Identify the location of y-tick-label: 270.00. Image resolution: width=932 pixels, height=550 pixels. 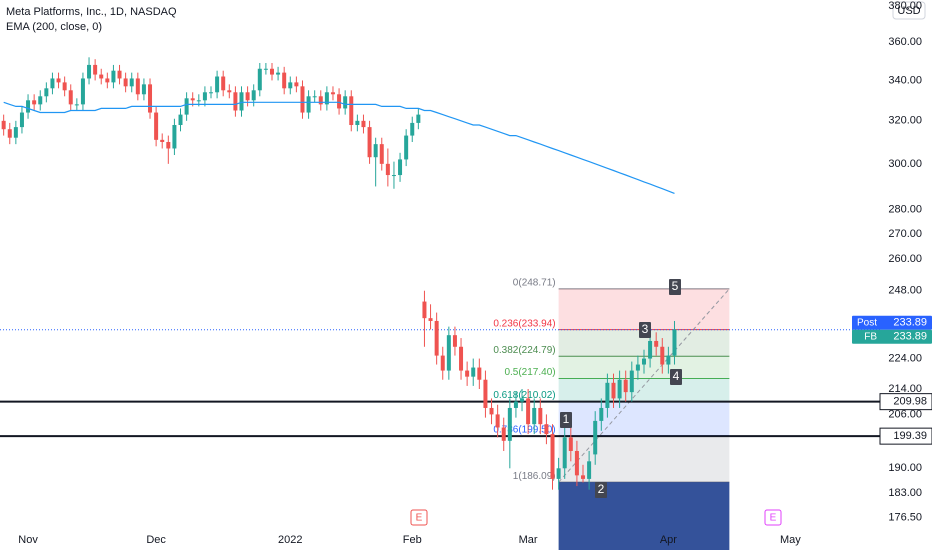
(905, 234).